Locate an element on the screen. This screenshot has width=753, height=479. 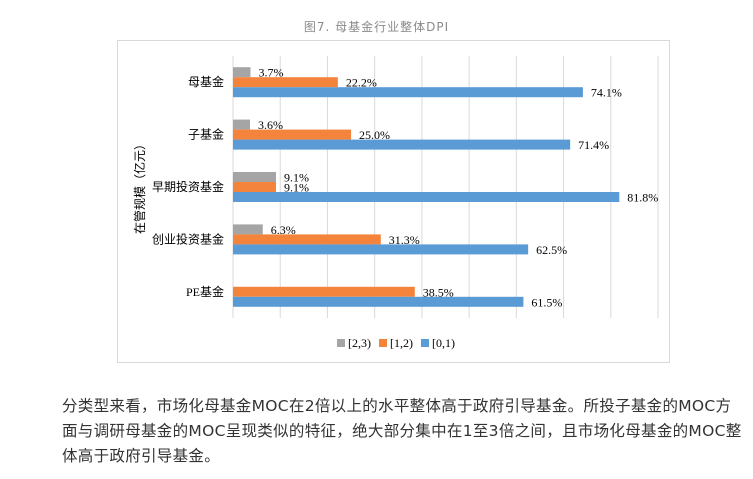
legend-entry: [0,1) is located at coordinates (443, 343).